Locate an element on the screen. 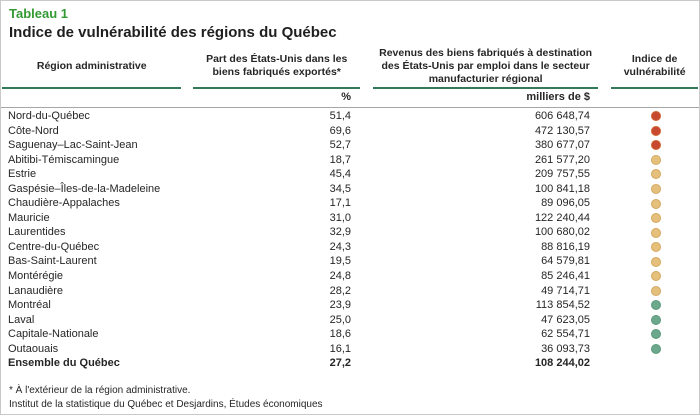  unit-percent: % is located at coordinates (346, 97).